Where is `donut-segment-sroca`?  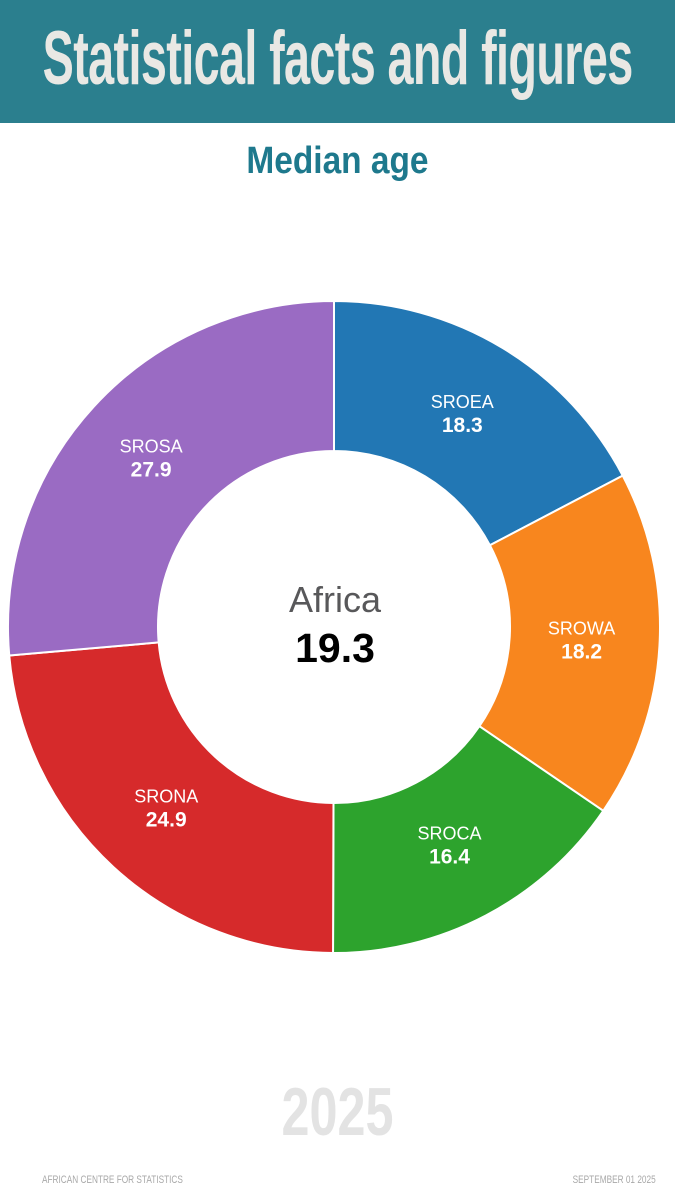
donut-segment-sroca is located at coordinates (468, 840).